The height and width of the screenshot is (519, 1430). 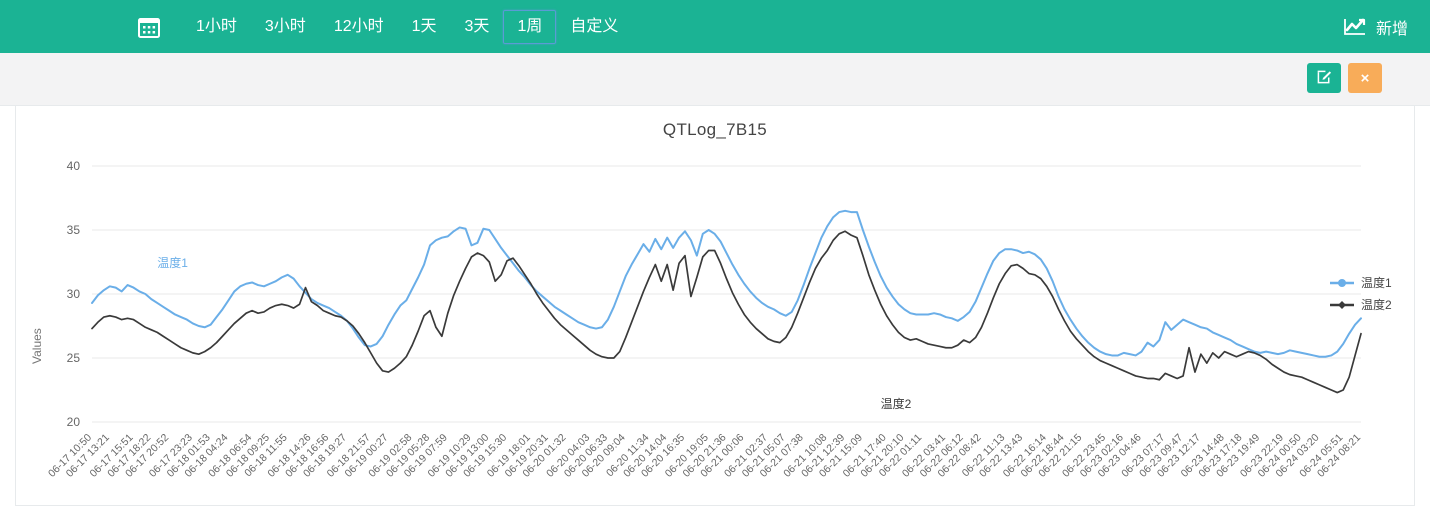 I want to click on svg-text: 30, so click(x=74, y=294).